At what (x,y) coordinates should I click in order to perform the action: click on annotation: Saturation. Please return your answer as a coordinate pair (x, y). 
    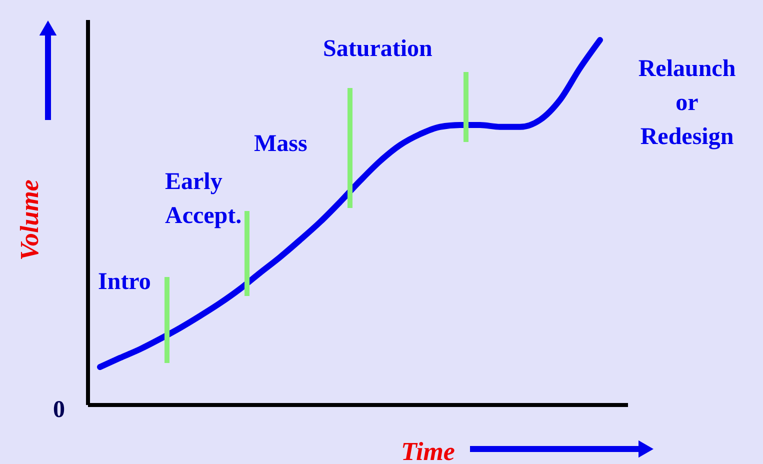
    Looking at the image, I should click on (377, 49).